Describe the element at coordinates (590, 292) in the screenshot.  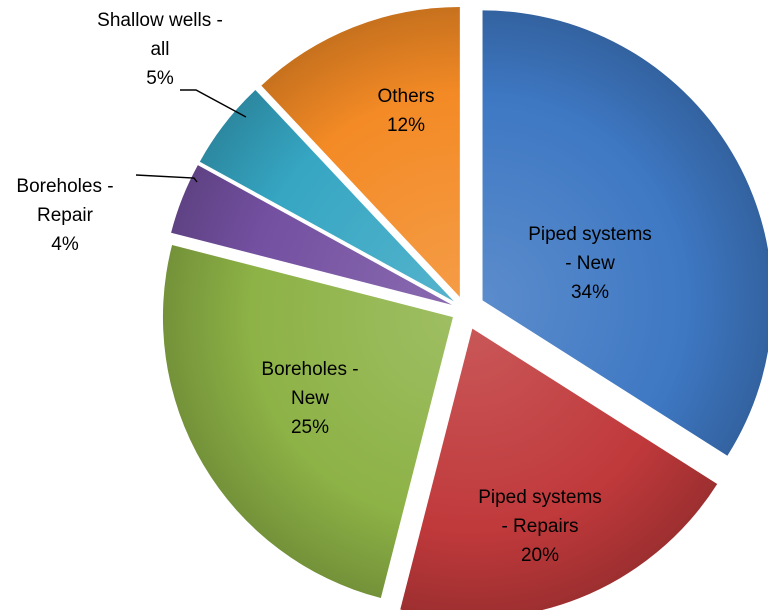
I see `slice-label-line: 34%` at that location.